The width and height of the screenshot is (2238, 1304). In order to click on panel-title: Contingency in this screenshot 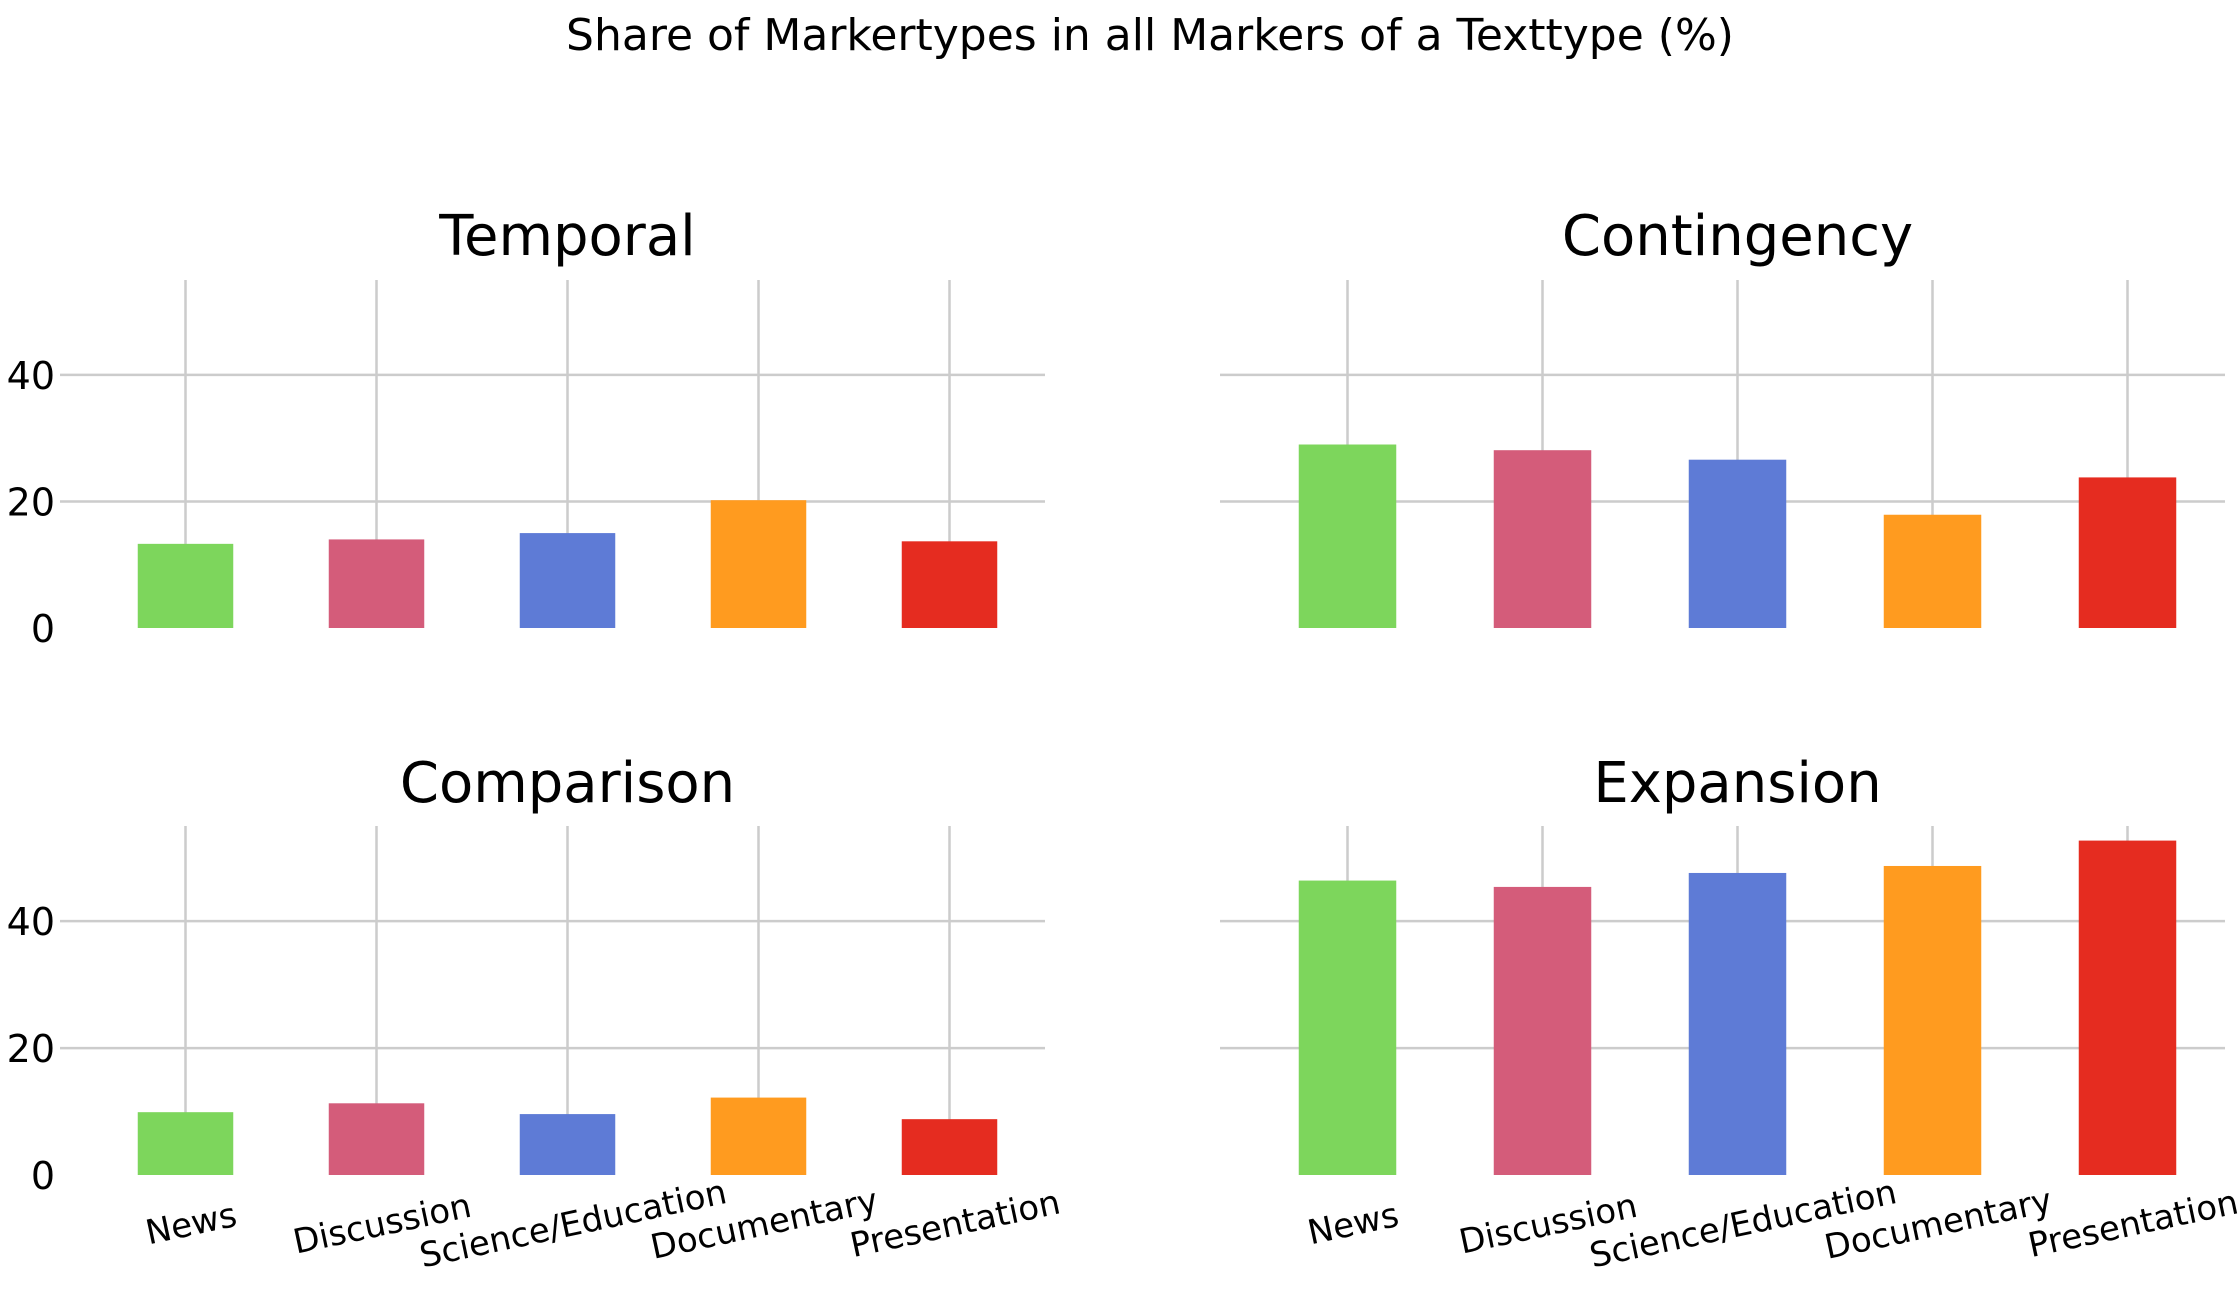, I will do `click(1737, 236)`.